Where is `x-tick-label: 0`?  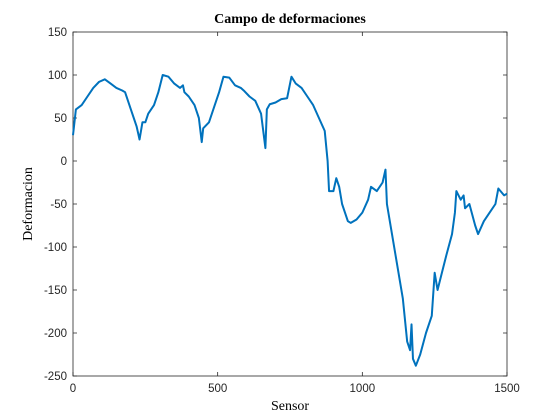 x-tick-label: 0 is located at coordinates (73, 389).